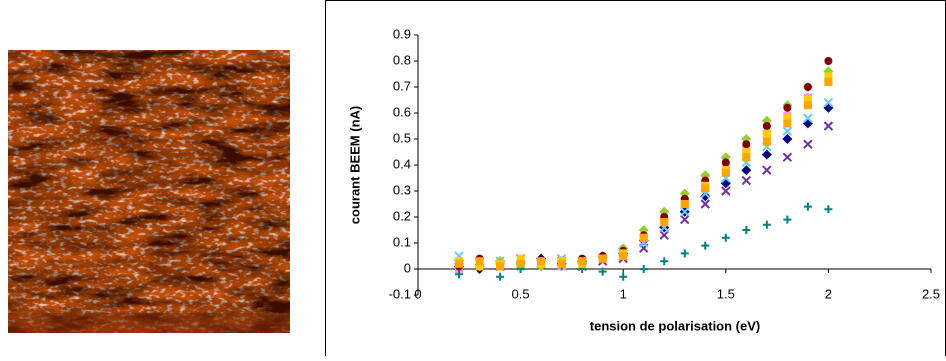 This screenshot has height=361, width=946. I want to click on y-tick-label: 0.4, so click(402, 163).